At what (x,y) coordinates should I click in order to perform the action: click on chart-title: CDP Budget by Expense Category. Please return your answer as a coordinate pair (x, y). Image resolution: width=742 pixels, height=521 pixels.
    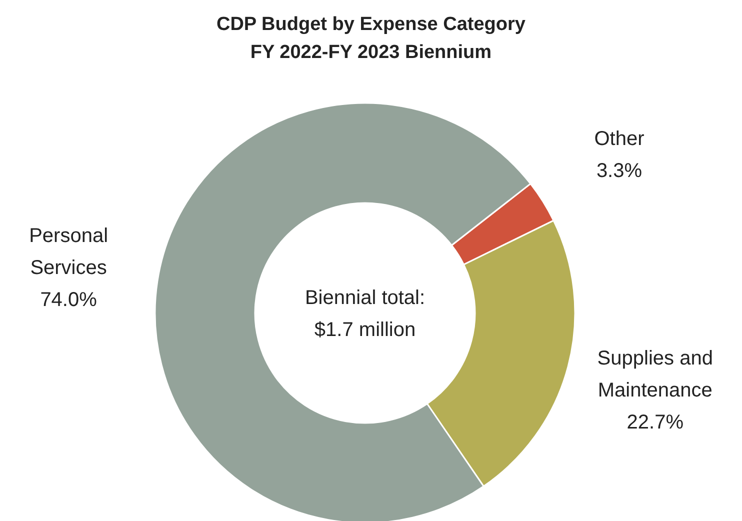
    Looking at the image, I should click on (371, 24).